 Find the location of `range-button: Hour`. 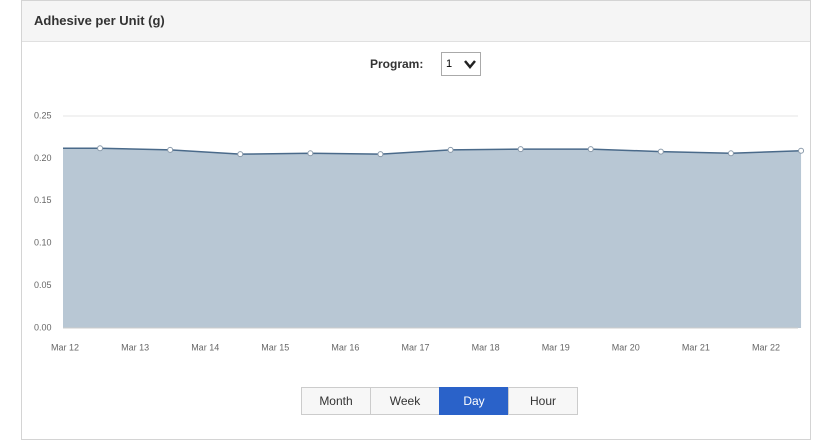

range-button: Hour is located at coordinates (543, 401).